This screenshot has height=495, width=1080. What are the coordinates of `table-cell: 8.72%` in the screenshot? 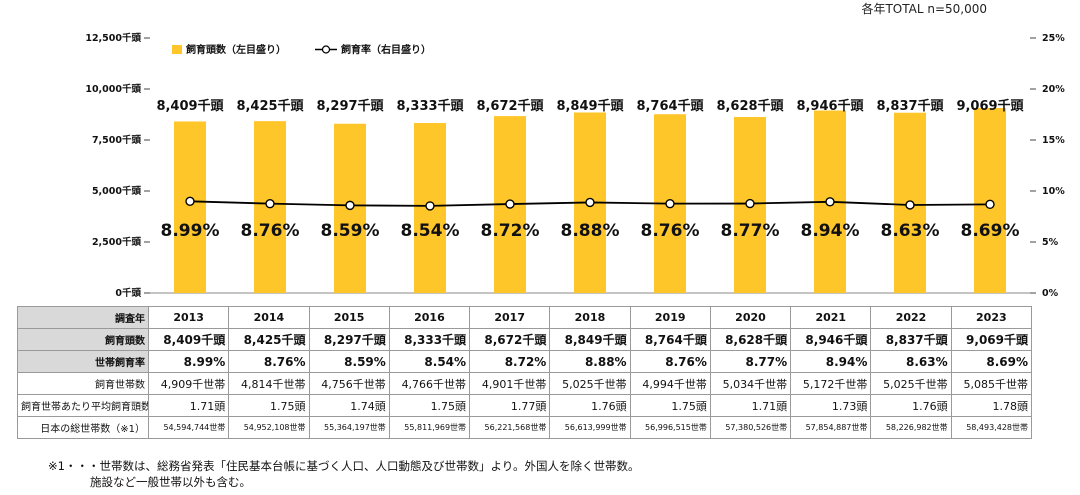 It's located at (510, 361).